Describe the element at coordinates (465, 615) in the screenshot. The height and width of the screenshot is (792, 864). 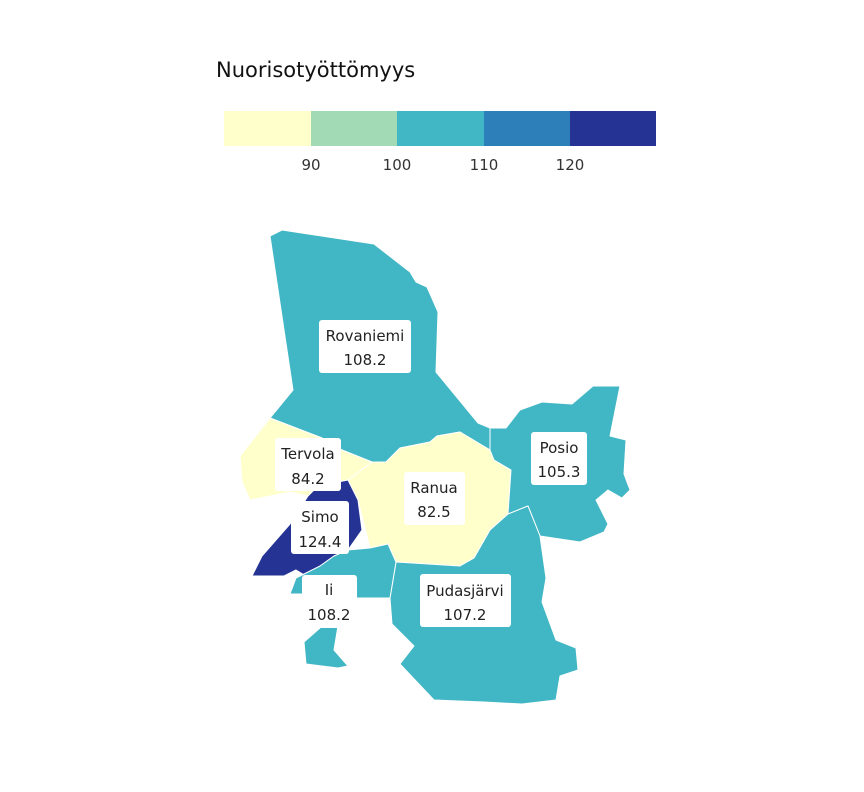
I see `label-pudasjarvi-value: 107.2` at that location.